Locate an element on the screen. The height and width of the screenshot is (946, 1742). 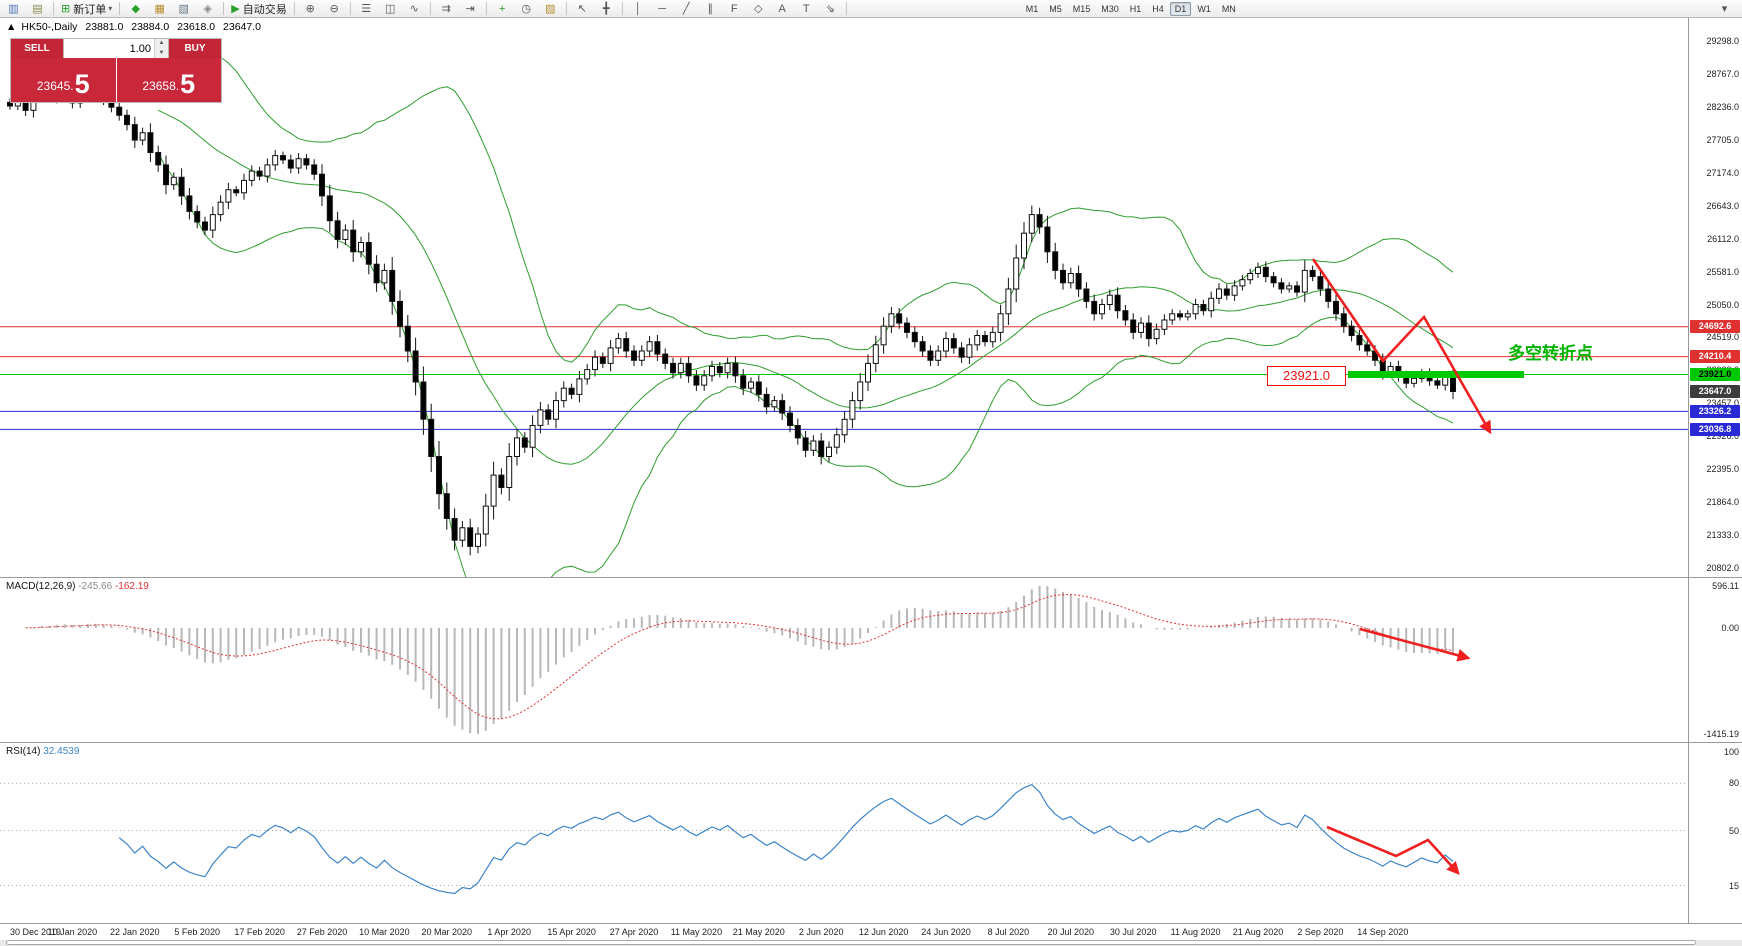
timeframe-h1-button: H1 is located at coordinates (1135, 8).